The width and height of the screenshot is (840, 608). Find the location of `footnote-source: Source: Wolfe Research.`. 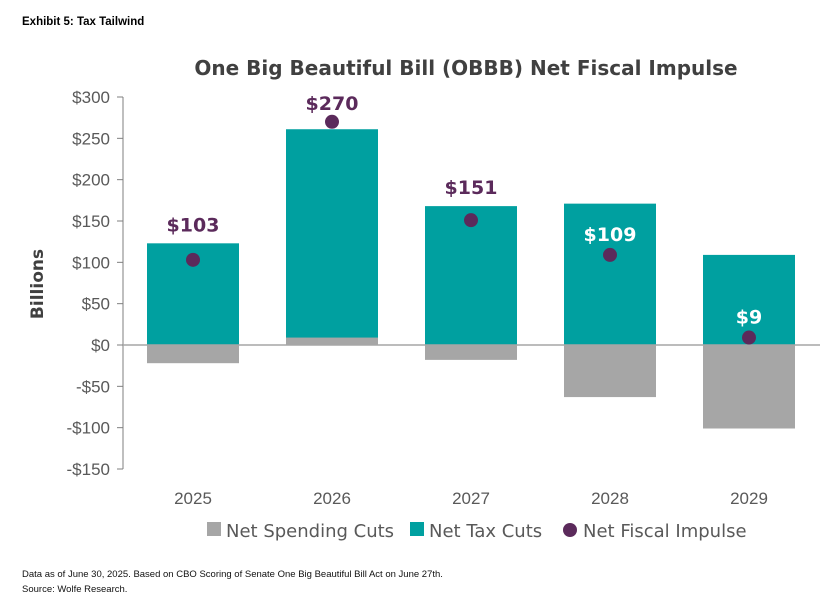

footnote-source: Source: Wolfe Research. is located at coordinates (75, 589).